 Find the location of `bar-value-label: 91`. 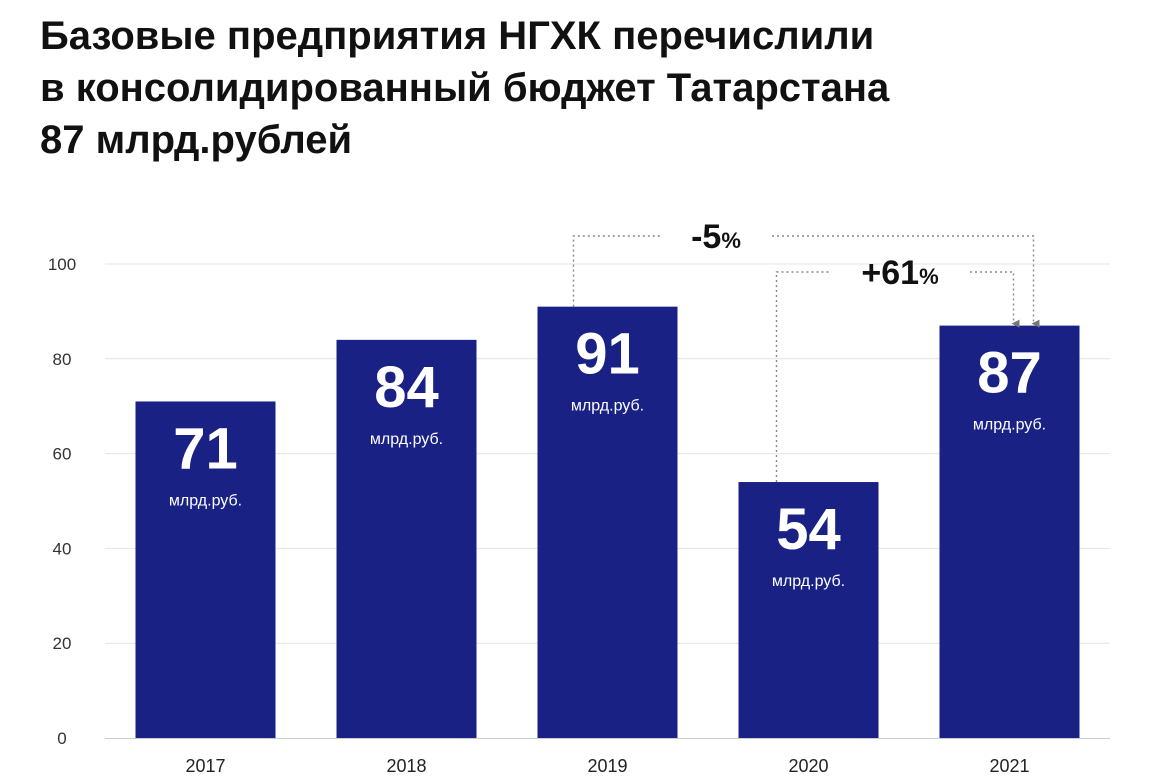

bar-value-label: 91 is located at coordinates (607, 354).